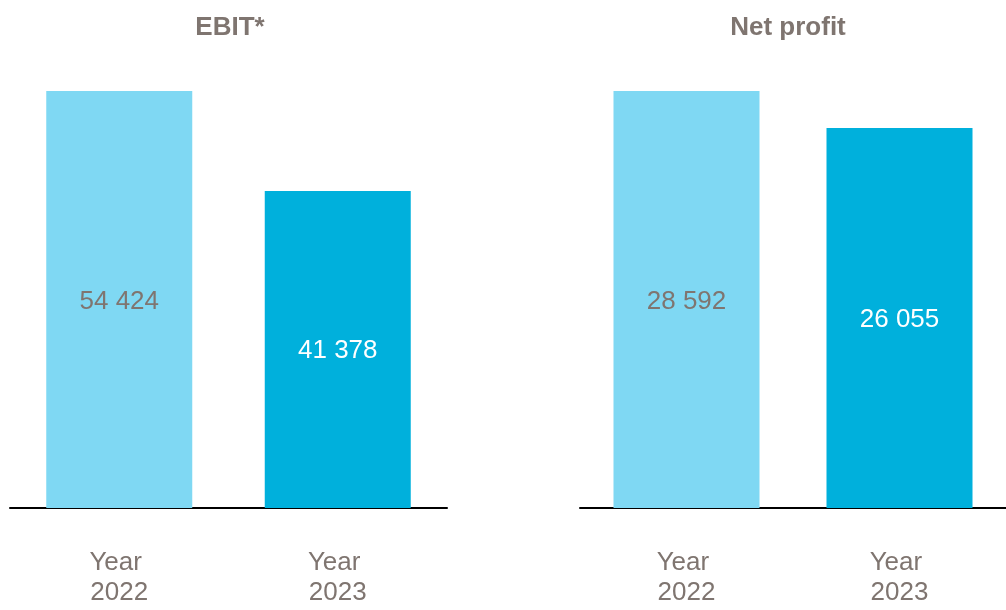 The width and height of the screenshot is (1006, 610). Describe the element at coordinates (788, 26) in the screenshot. I see `chart-title: Net profit` at that location.